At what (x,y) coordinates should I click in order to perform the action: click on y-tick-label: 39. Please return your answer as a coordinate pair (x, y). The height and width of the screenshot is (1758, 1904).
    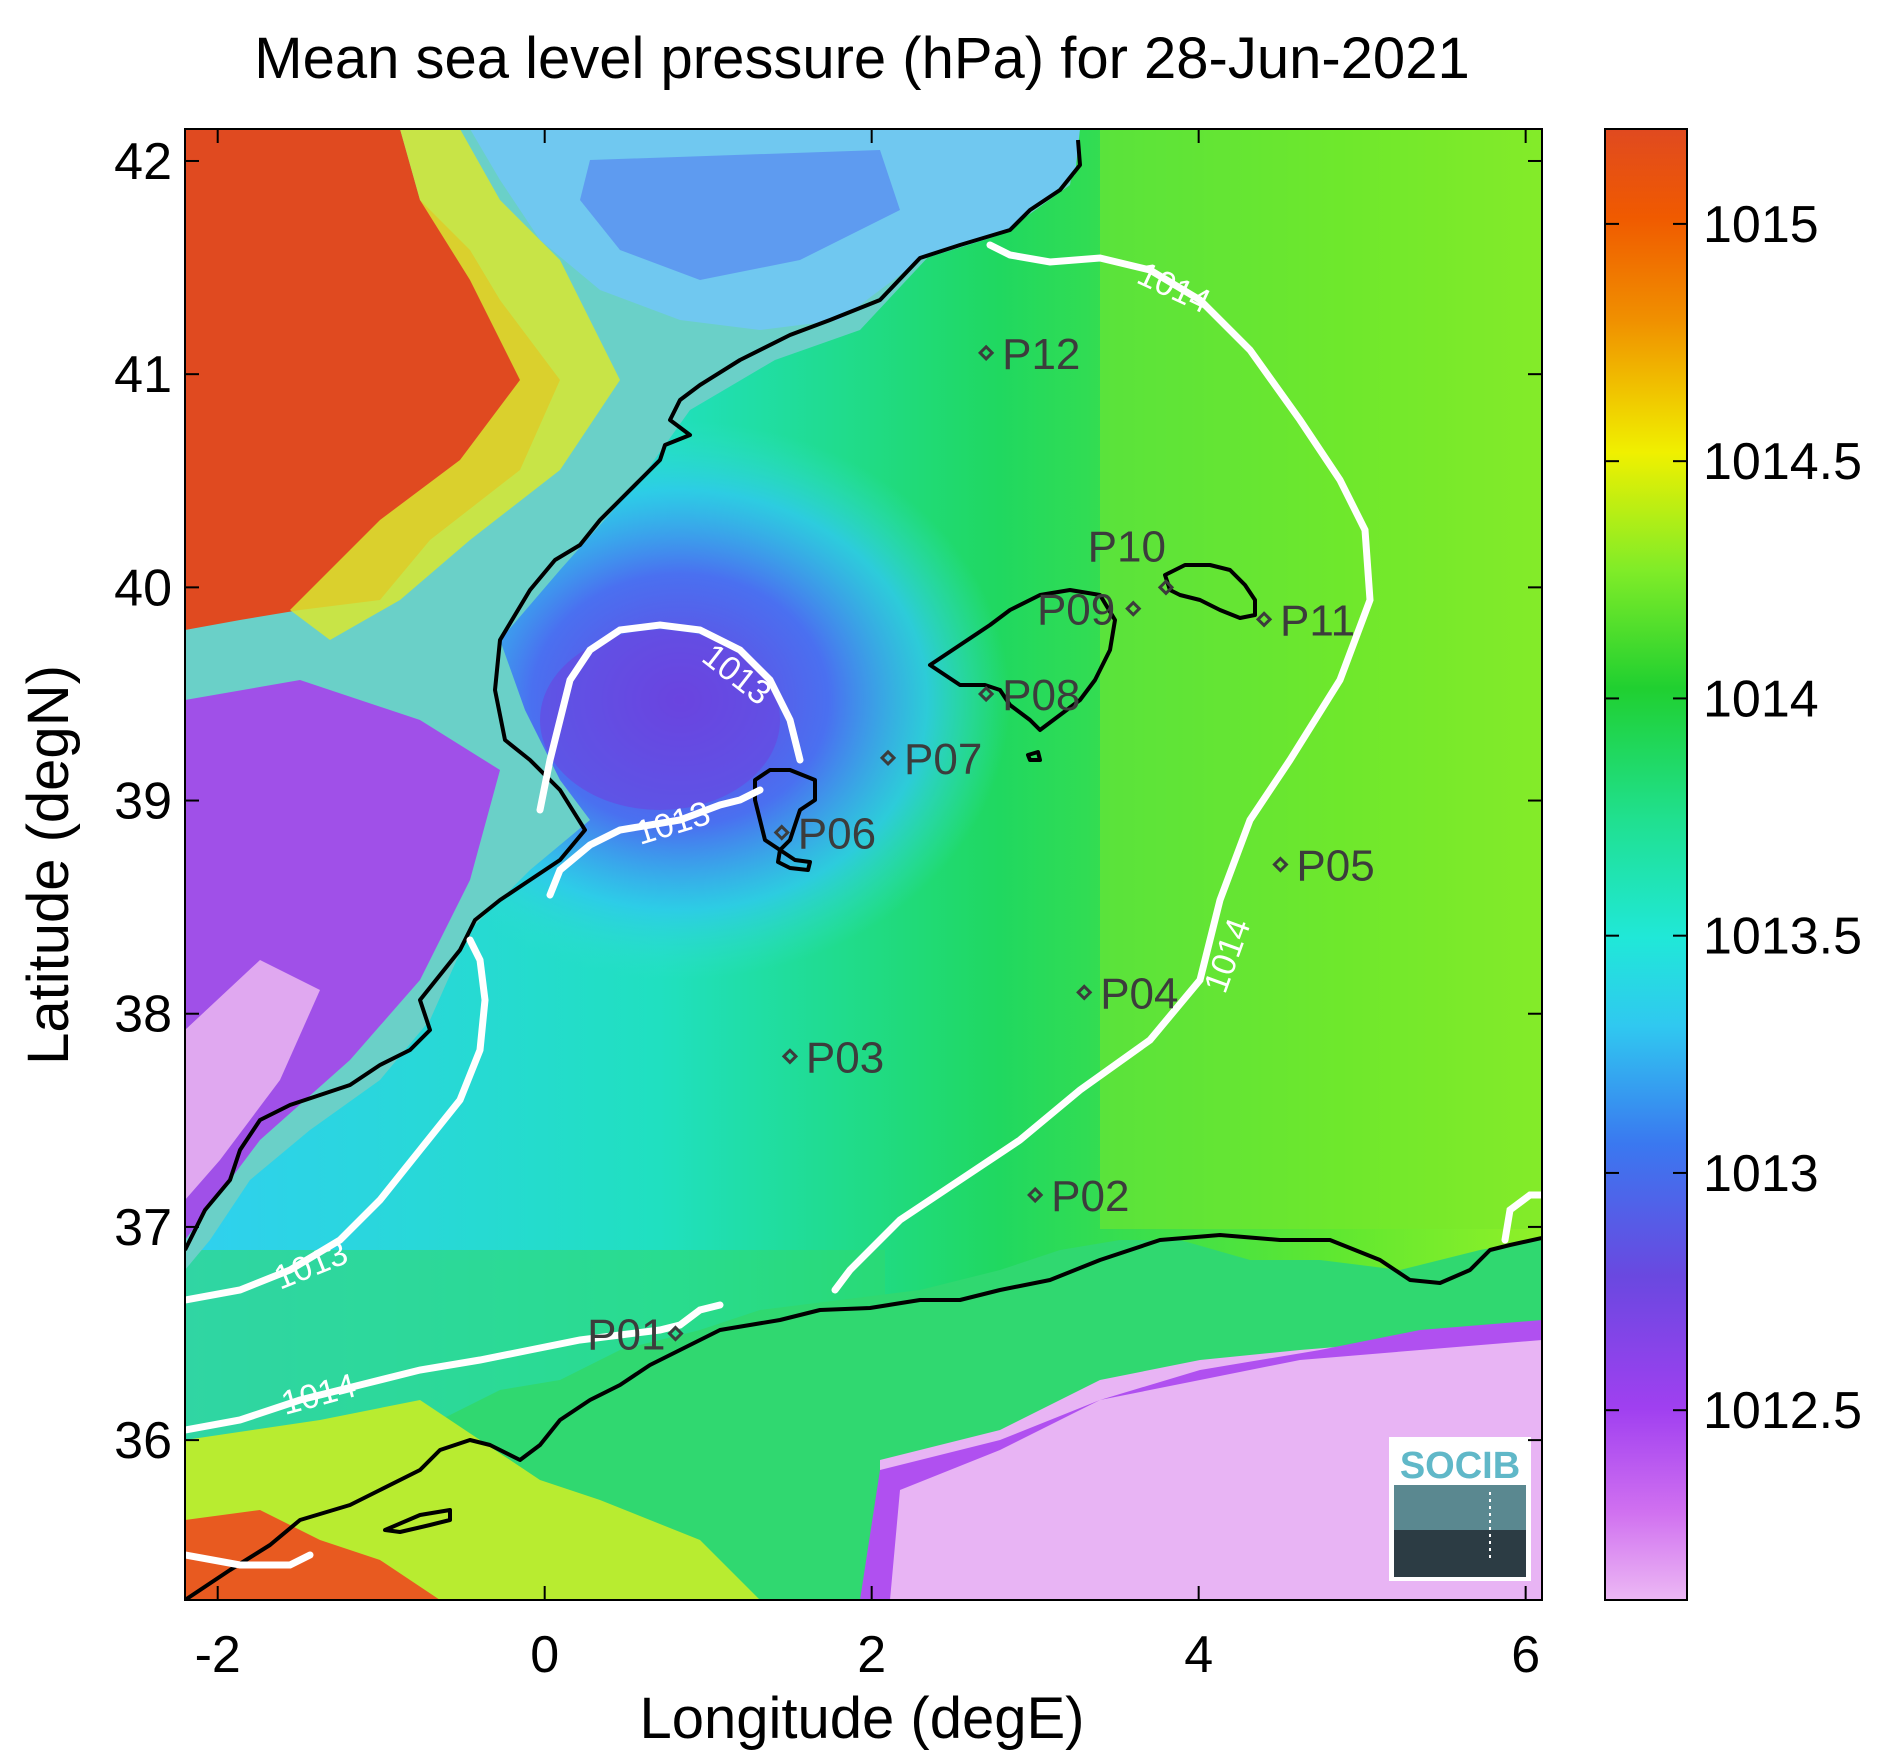
    Looking at the image, I should click on (143, 802).